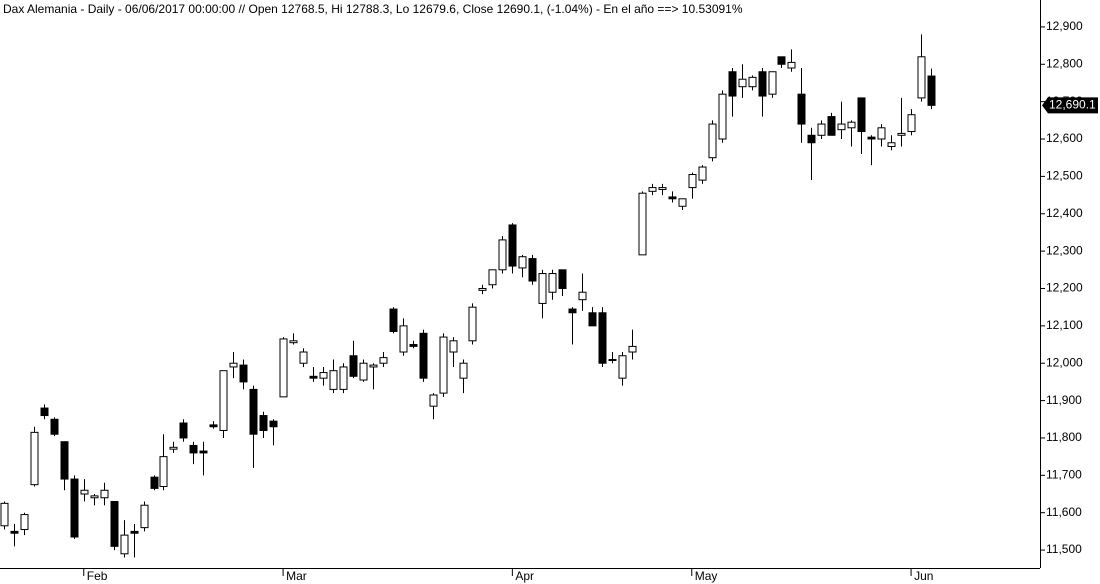 This screenshot has width=1100, height=584. I want to click on y-tick-label: 12,300, so click(1064, 250).